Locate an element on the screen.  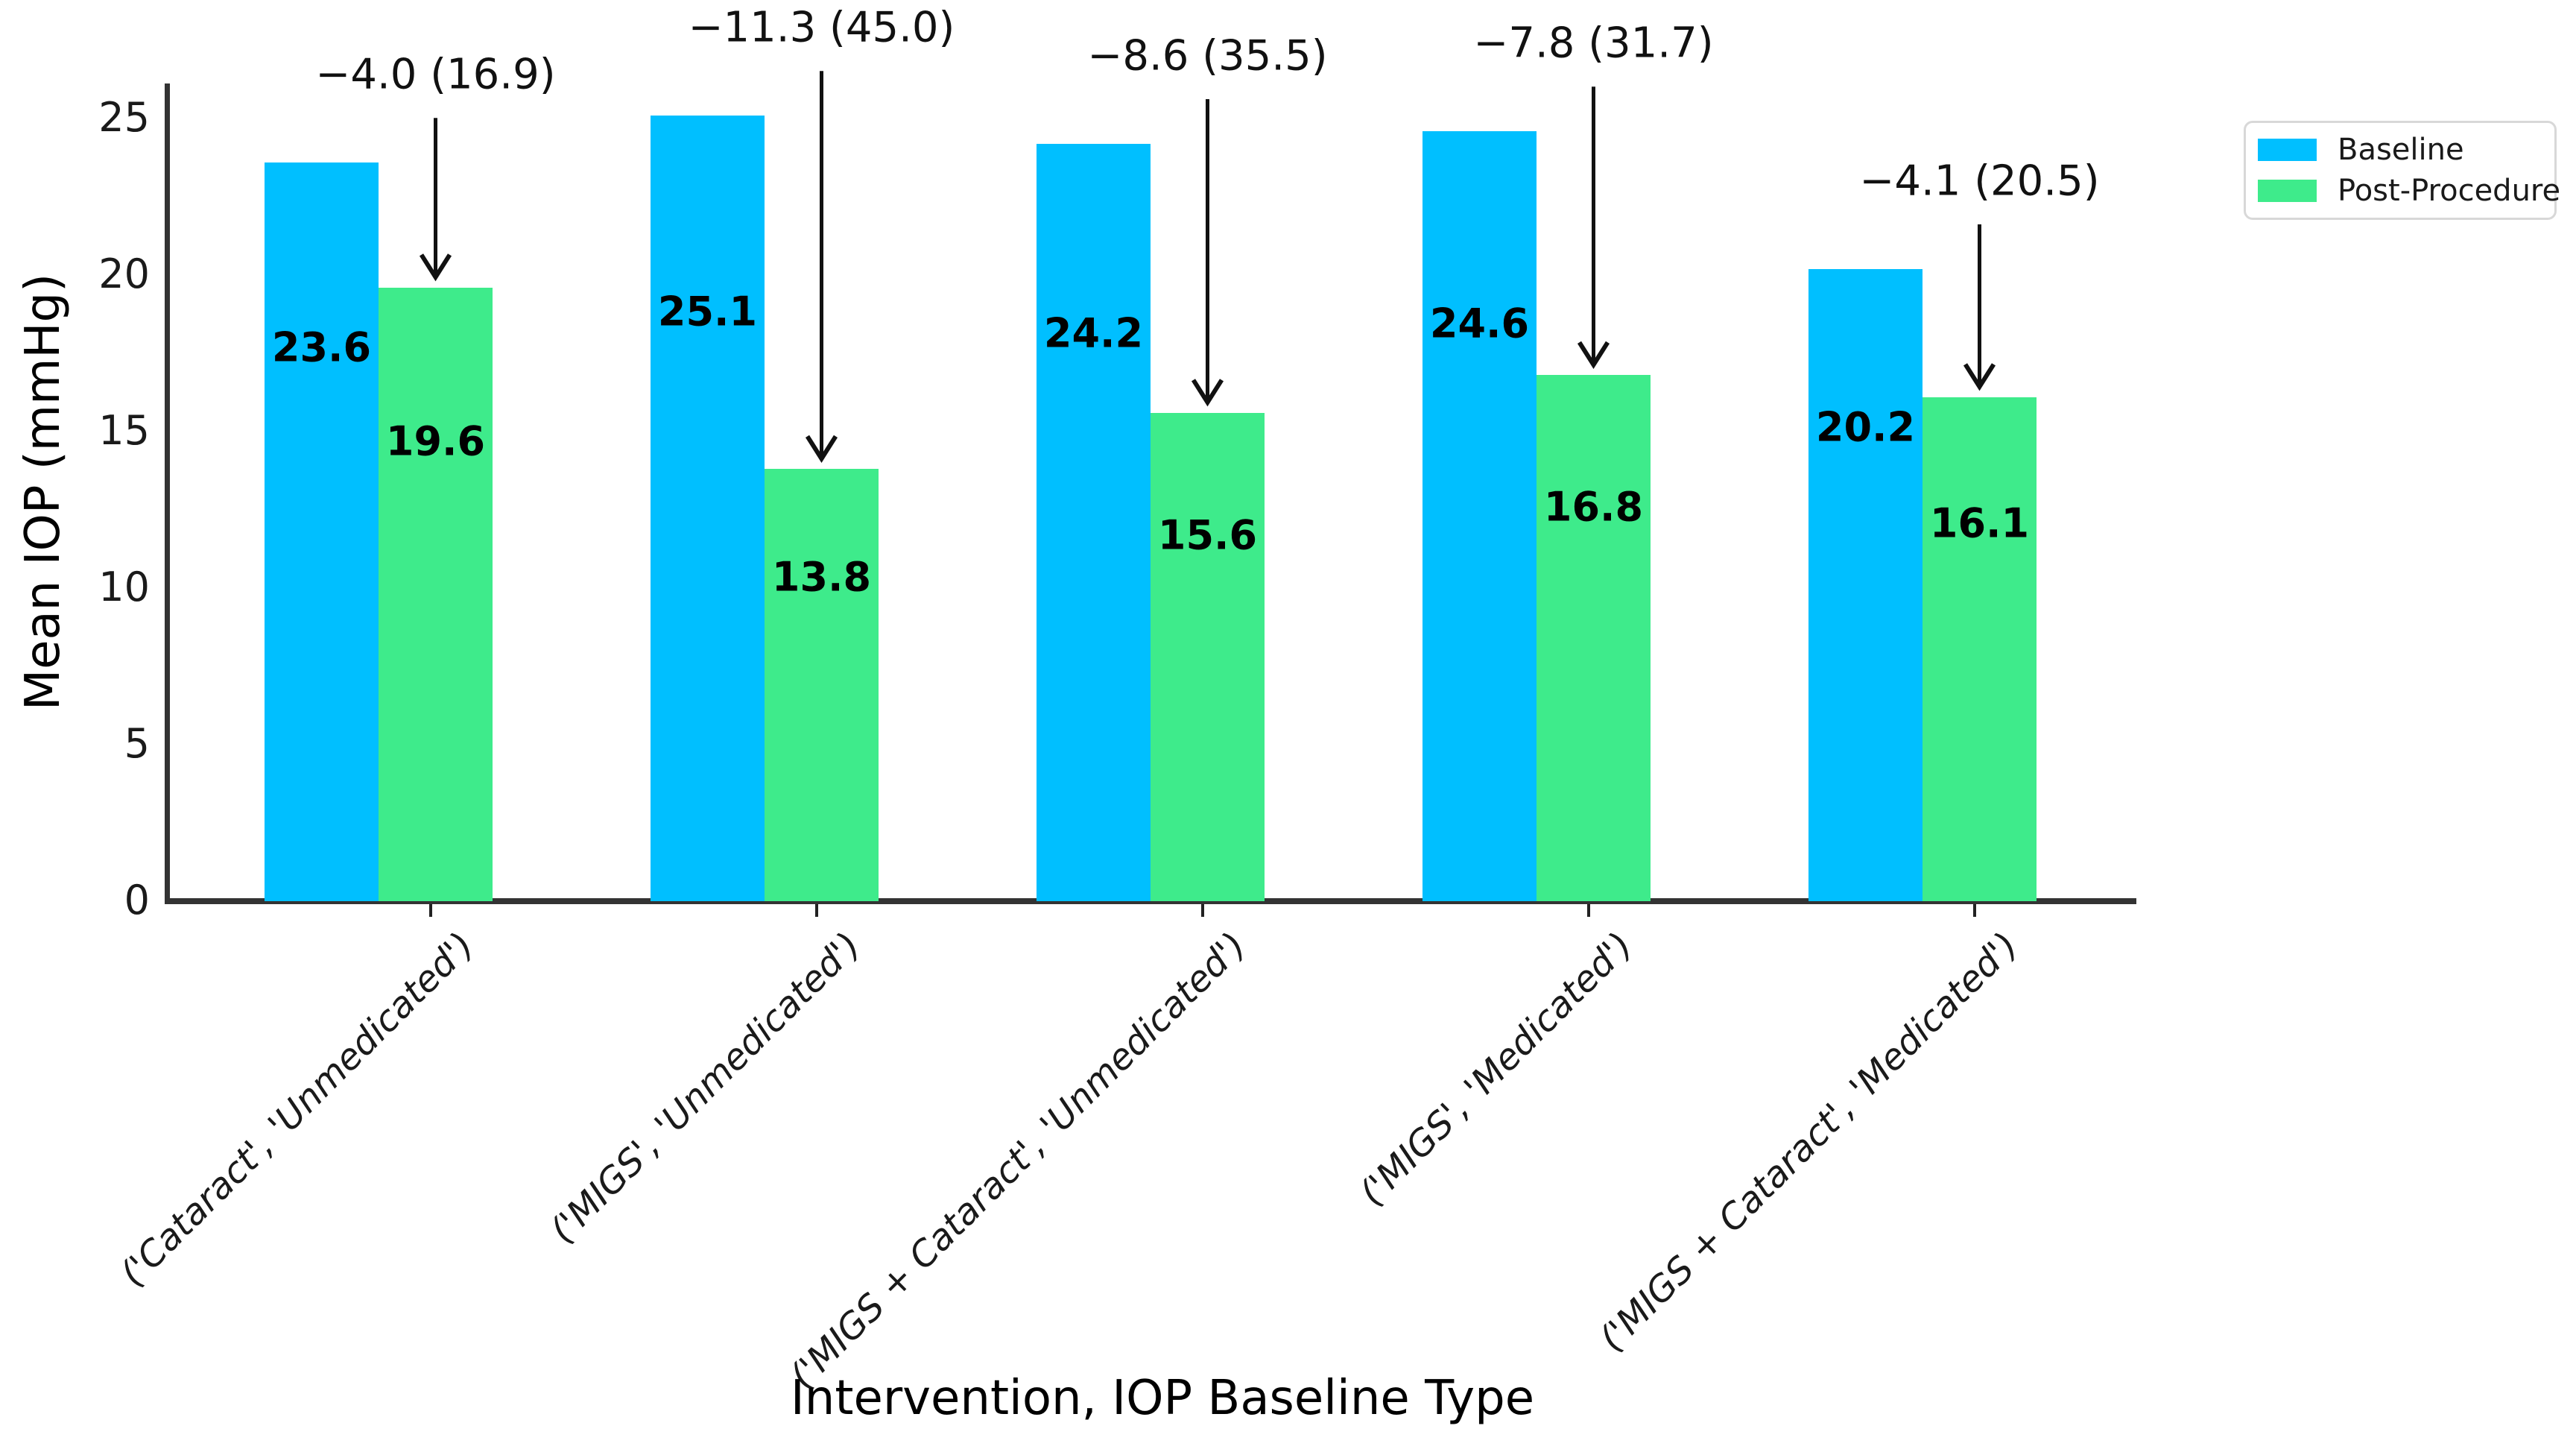
legend: Baseline Post-Procedure is located at coordinates (2402, 170).